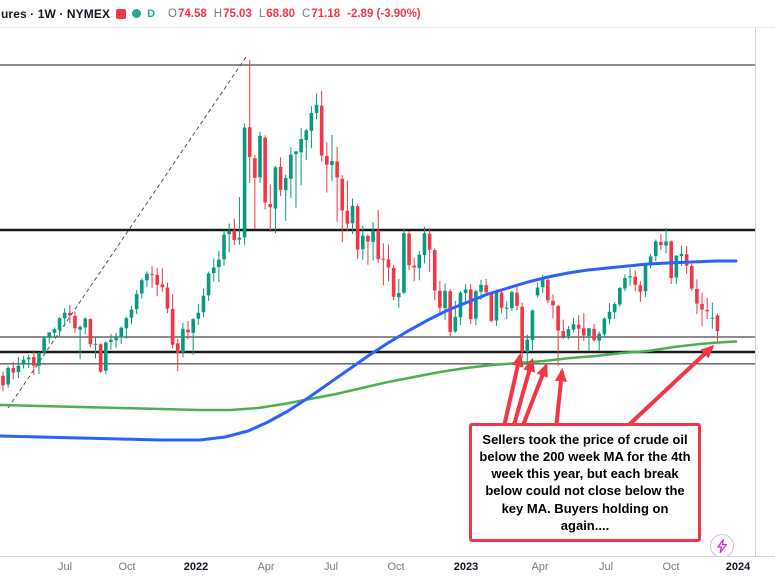 The height and width of the screenshot is (582, 775). I want to click on time-axis: Jul Oct 2022 Apr Jul Oct 2023 Apr Jul Oct 2024, so click(387, 569).